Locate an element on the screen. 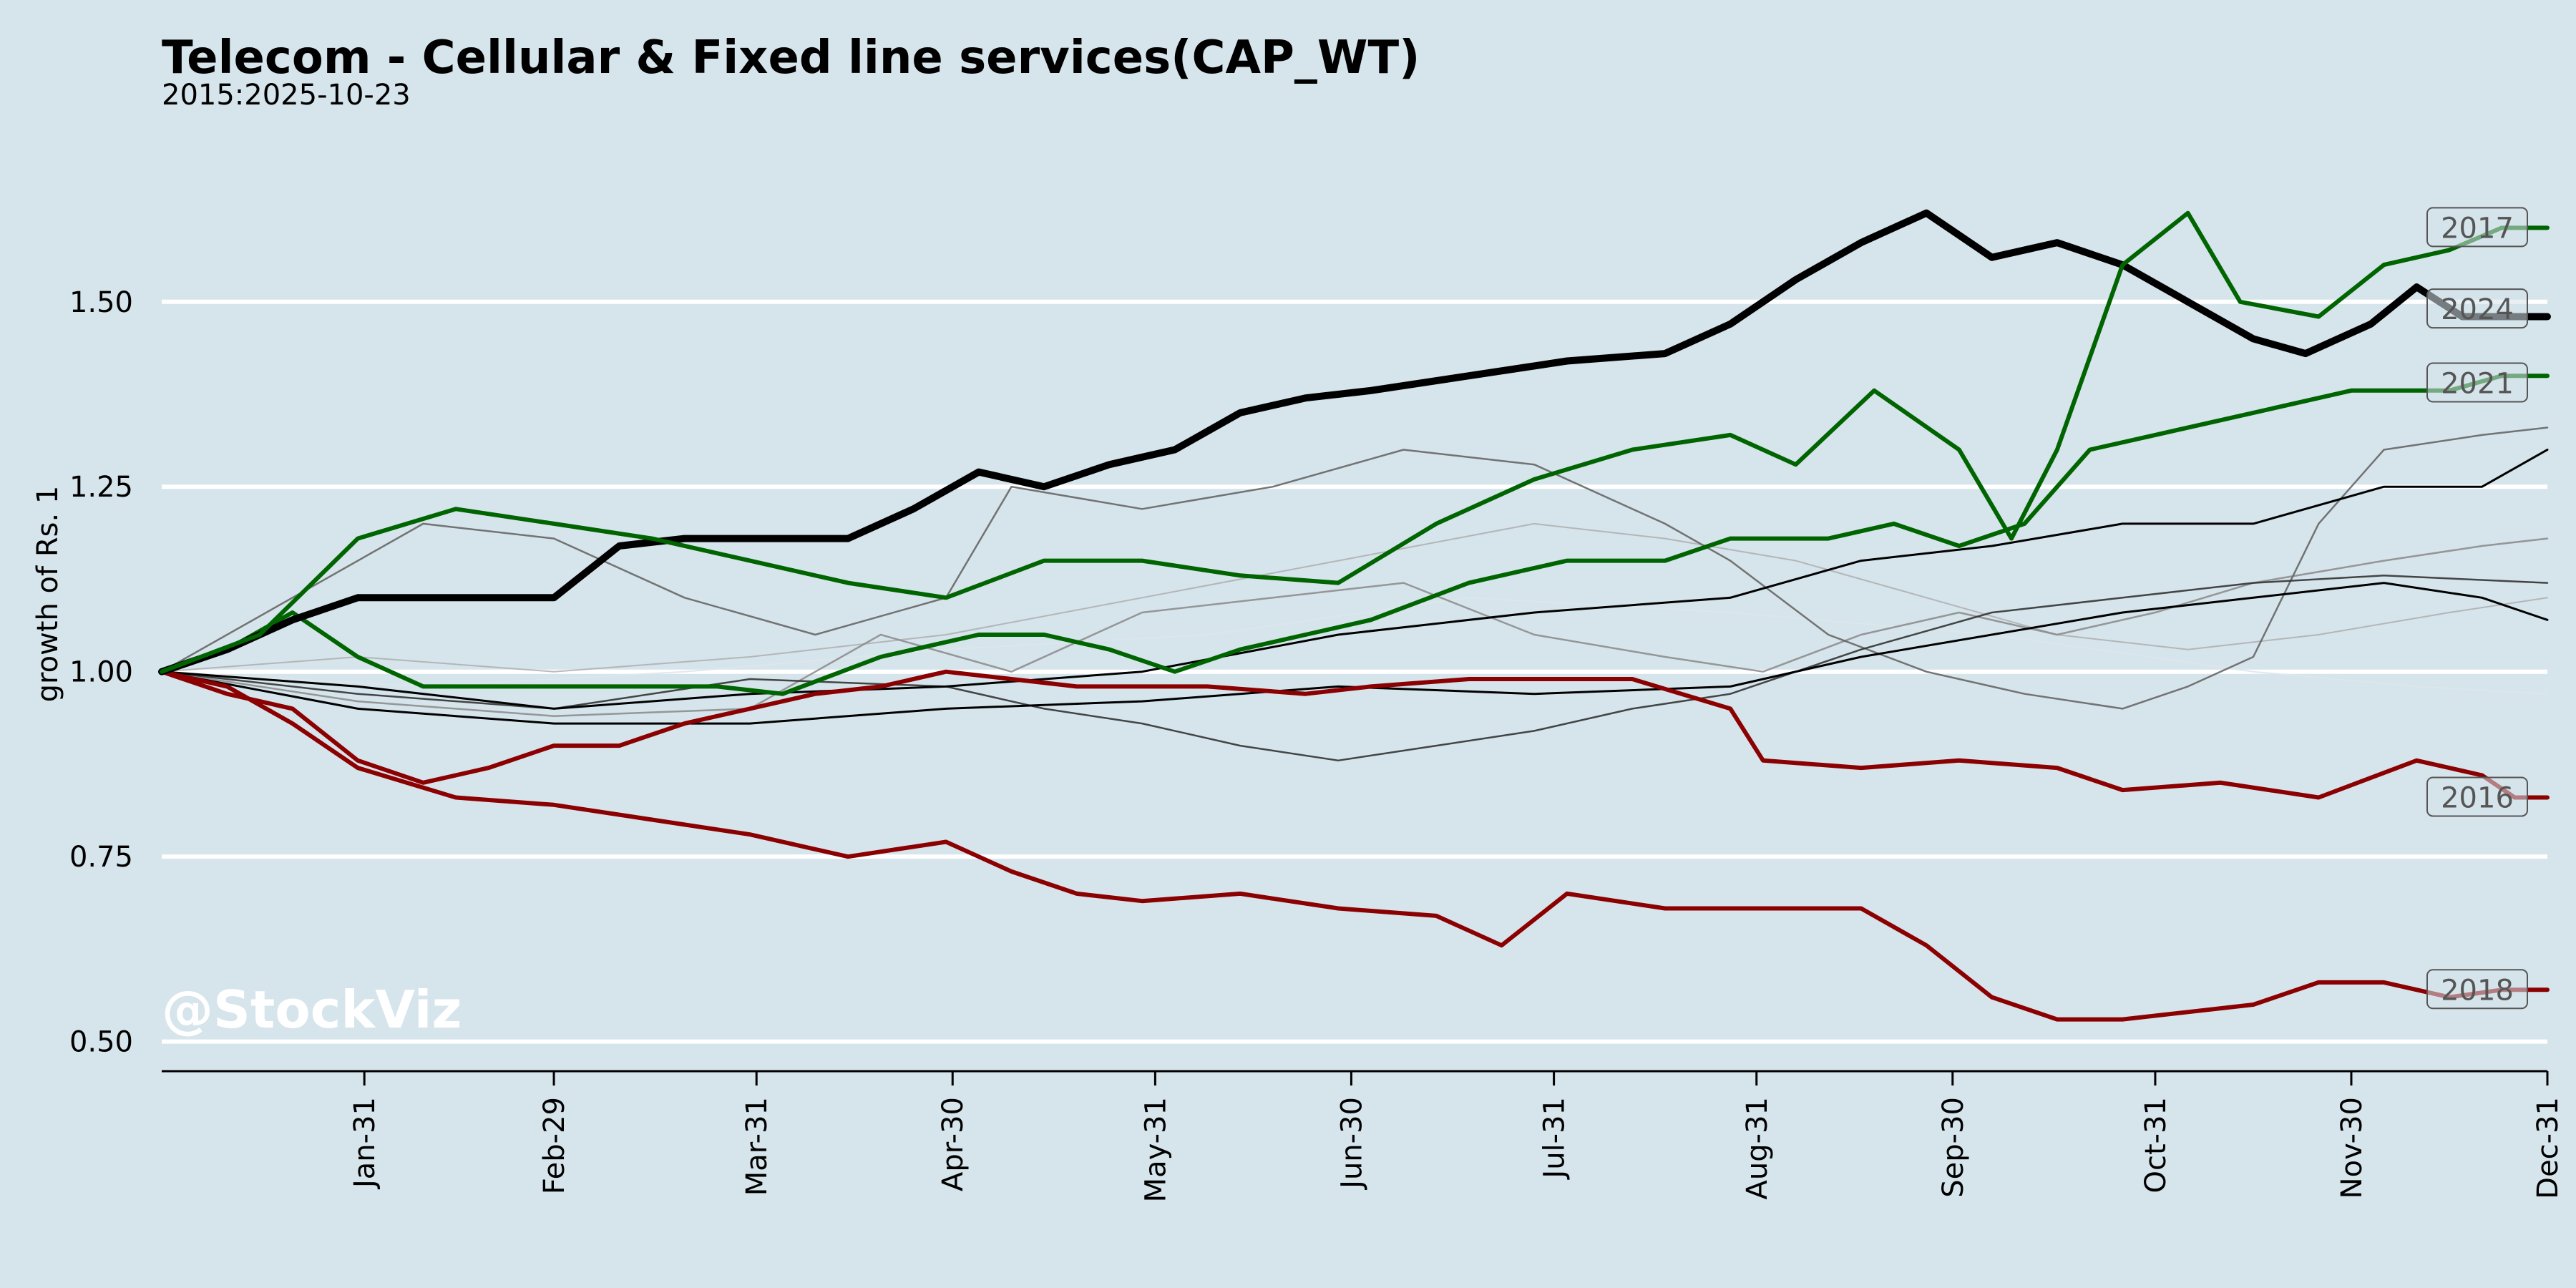 The width and height of the screenshot is (2576, 1288). y-axis-label: growth of Rs. 1 is located at coordinates (48, 594).